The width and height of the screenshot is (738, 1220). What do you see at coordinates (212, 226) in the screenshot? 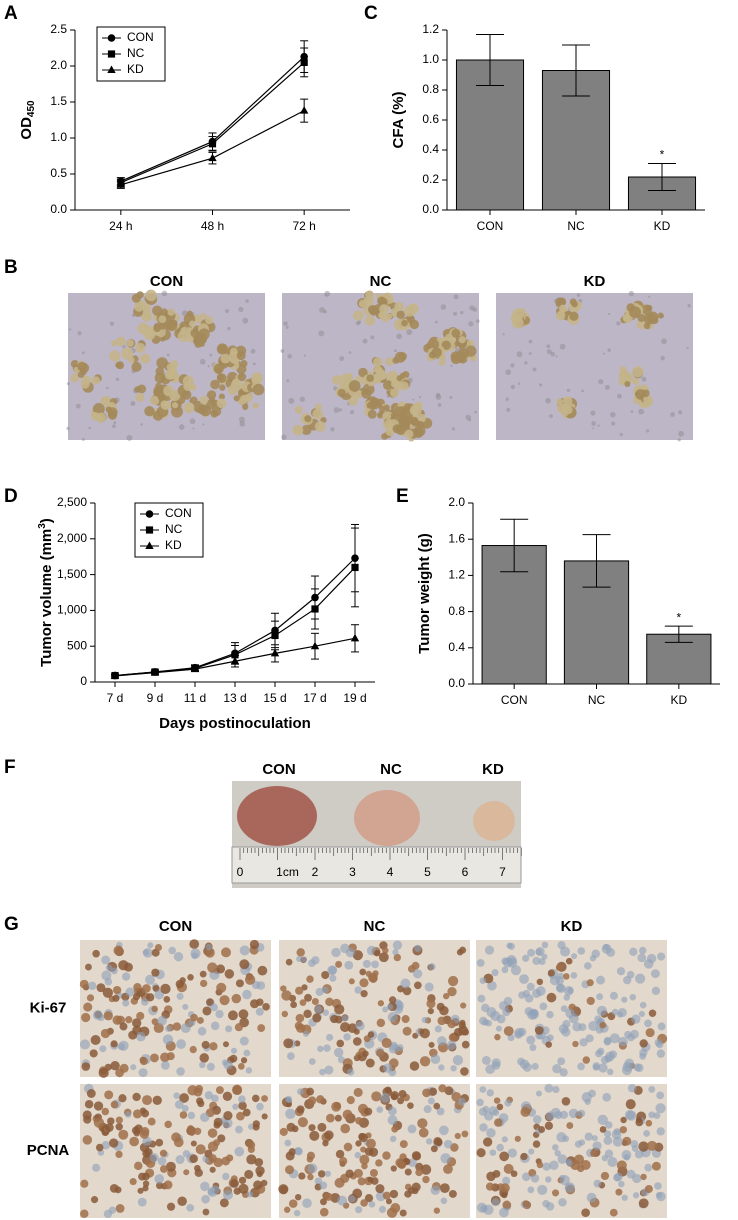
I see `x-tick-label: 48 h` at bounding box center [212, 226].